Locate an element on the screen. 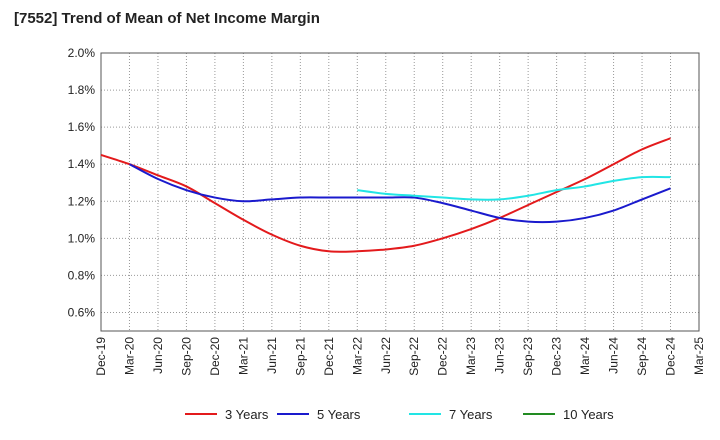  legend: 3 Years 5 Years 7 Years 10 Years is located at coordinates (399, 414).